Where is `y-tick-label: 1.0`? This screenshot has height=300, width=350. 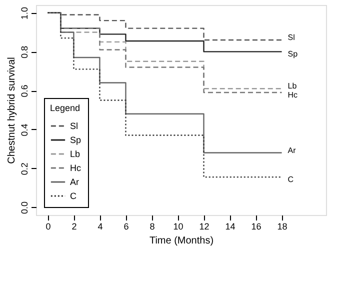
y-tick-label: 1.0 is located at coordinates (25, 13).